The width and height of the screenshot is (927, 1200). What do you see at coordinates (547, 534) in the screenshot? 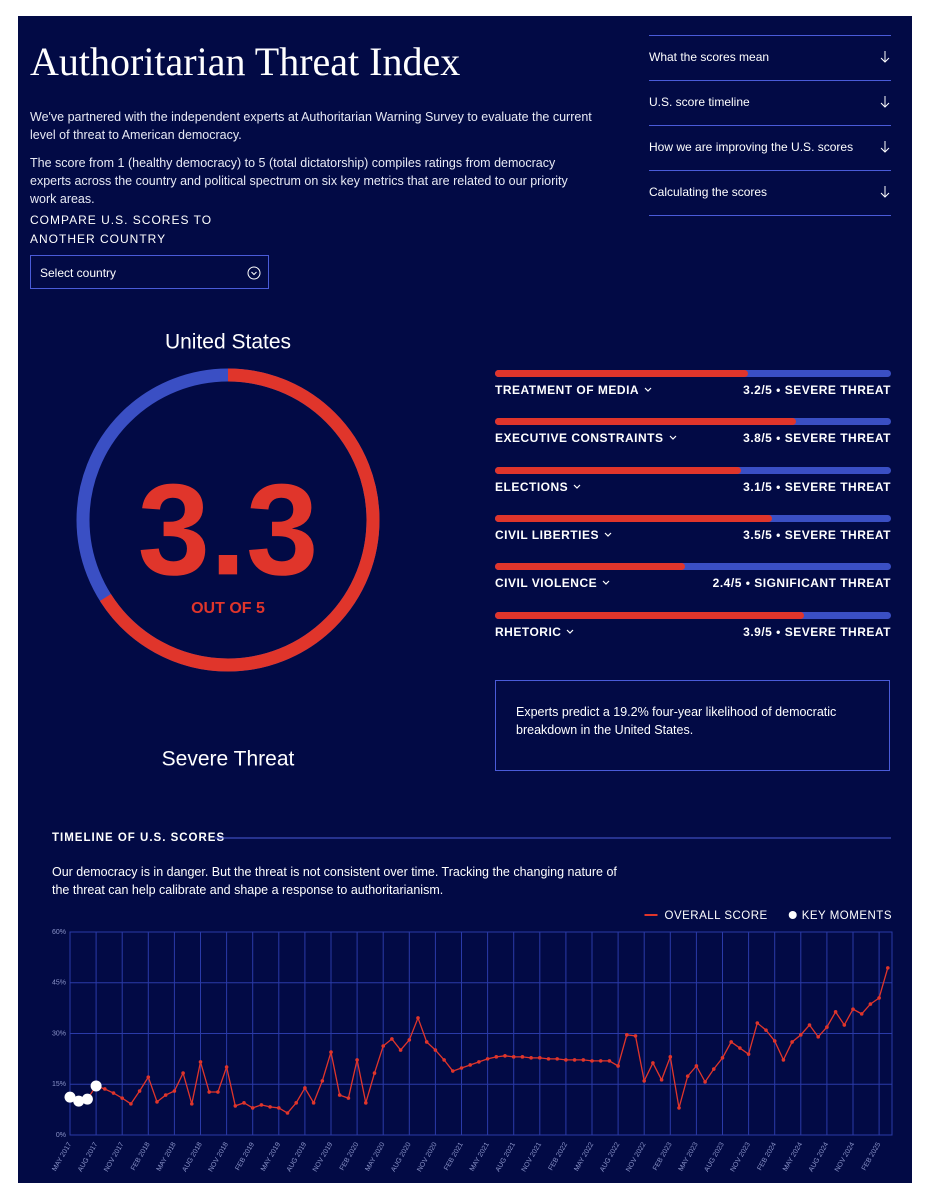
I see `metric-name-text: CIVIL LIBERTIES` at bounding box center [547, 534].